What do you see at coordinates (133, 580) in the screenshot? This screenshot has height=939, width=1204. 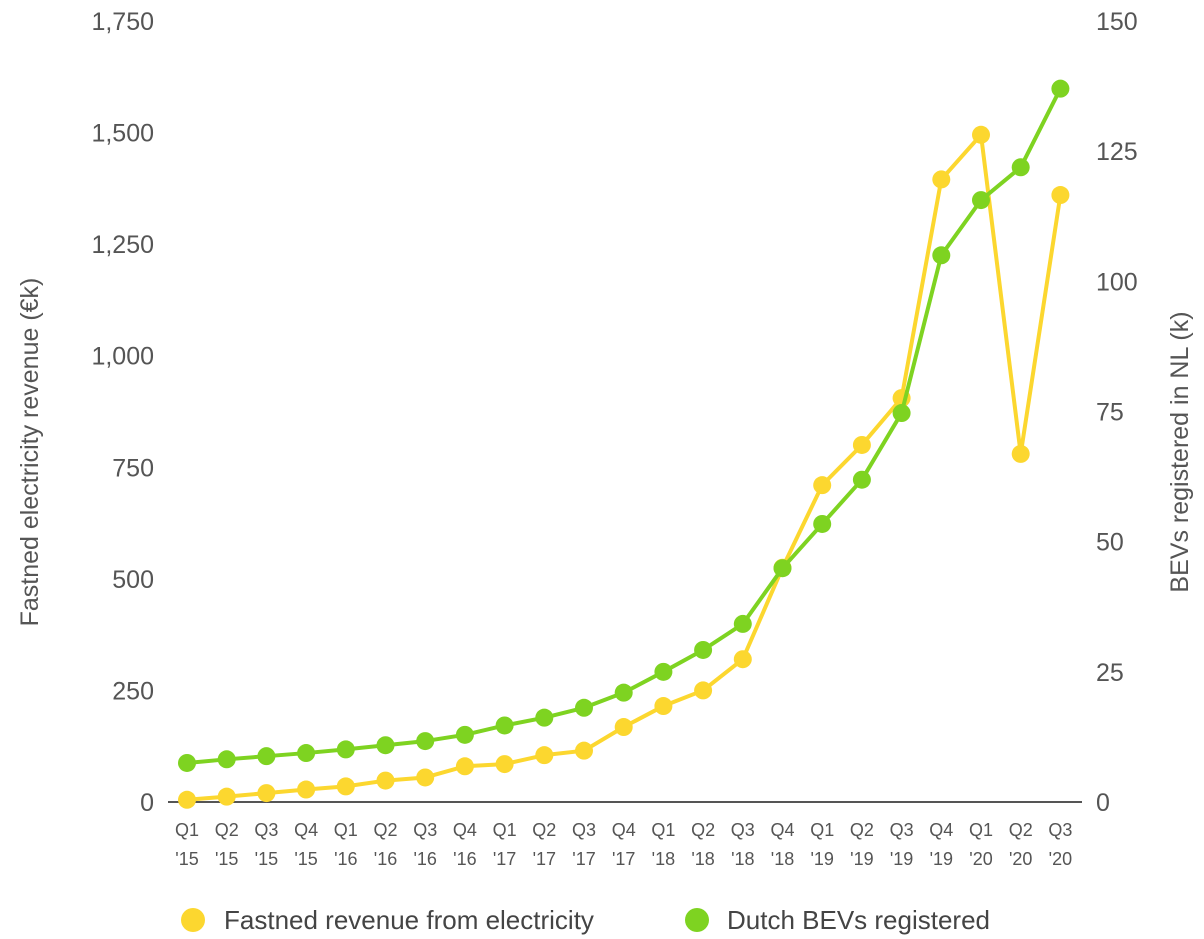 I see `y-left-tick-label: 500` at bounding box center [133, 580].